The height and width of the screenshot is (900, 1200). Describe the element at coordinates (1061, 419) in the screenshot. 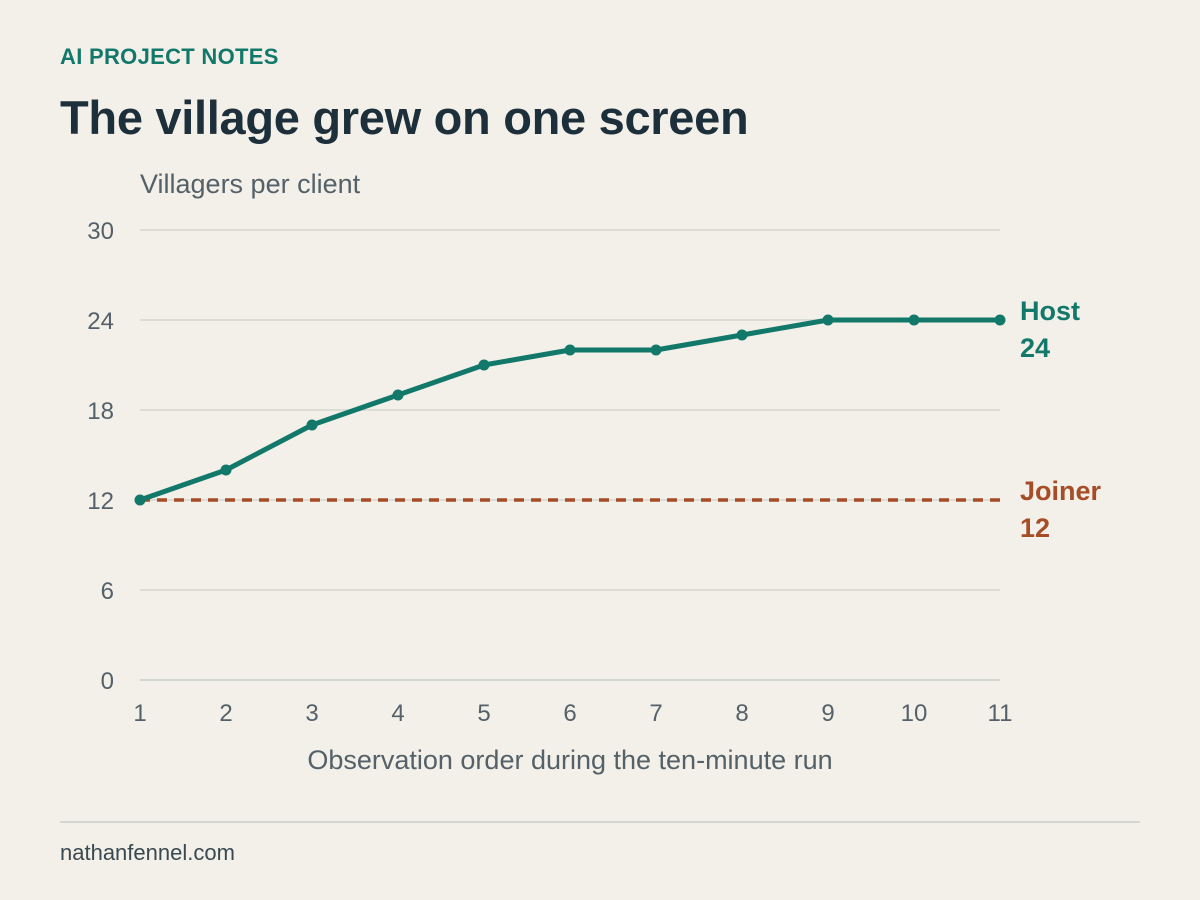

I see `series-end-labels: Host 24 Joiner 12` at that location.